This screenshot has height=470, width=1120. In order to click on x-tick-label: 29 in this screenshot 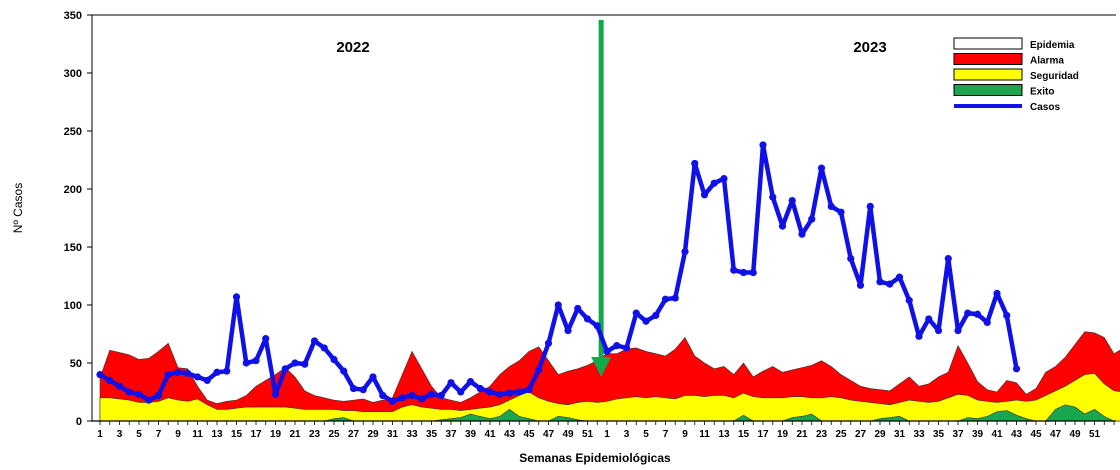, I will do `click(880, 434)`.